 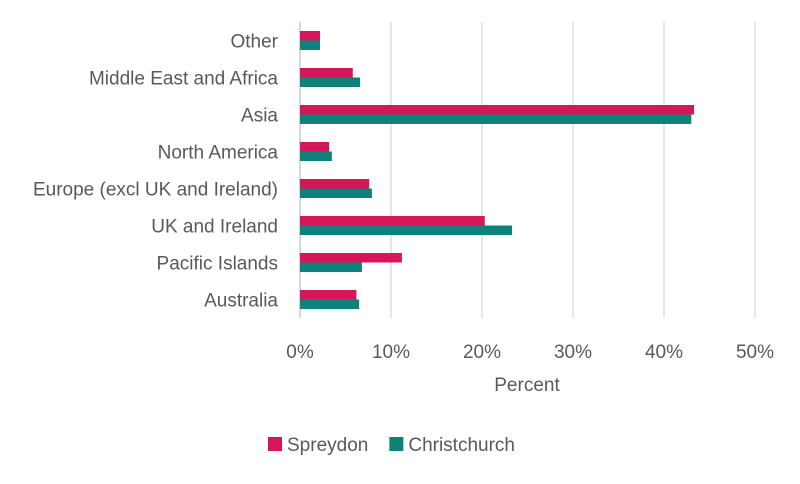 What do you see at coordinates (396, 444) in the screenshot?
I see `legend-swatch-christchurch` at bounding box center [396, 444].